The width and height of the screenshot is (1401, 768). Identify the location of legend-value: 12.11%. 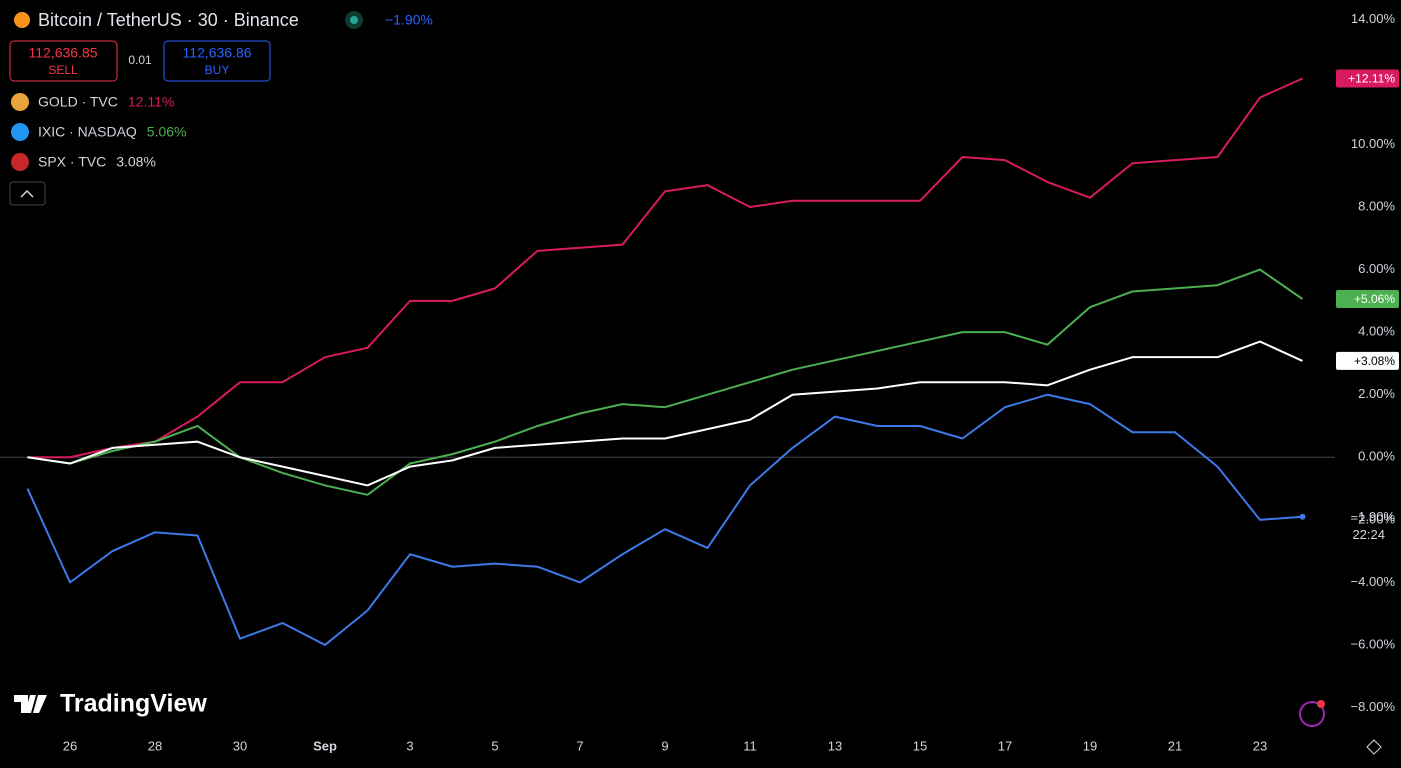
(151, 102).